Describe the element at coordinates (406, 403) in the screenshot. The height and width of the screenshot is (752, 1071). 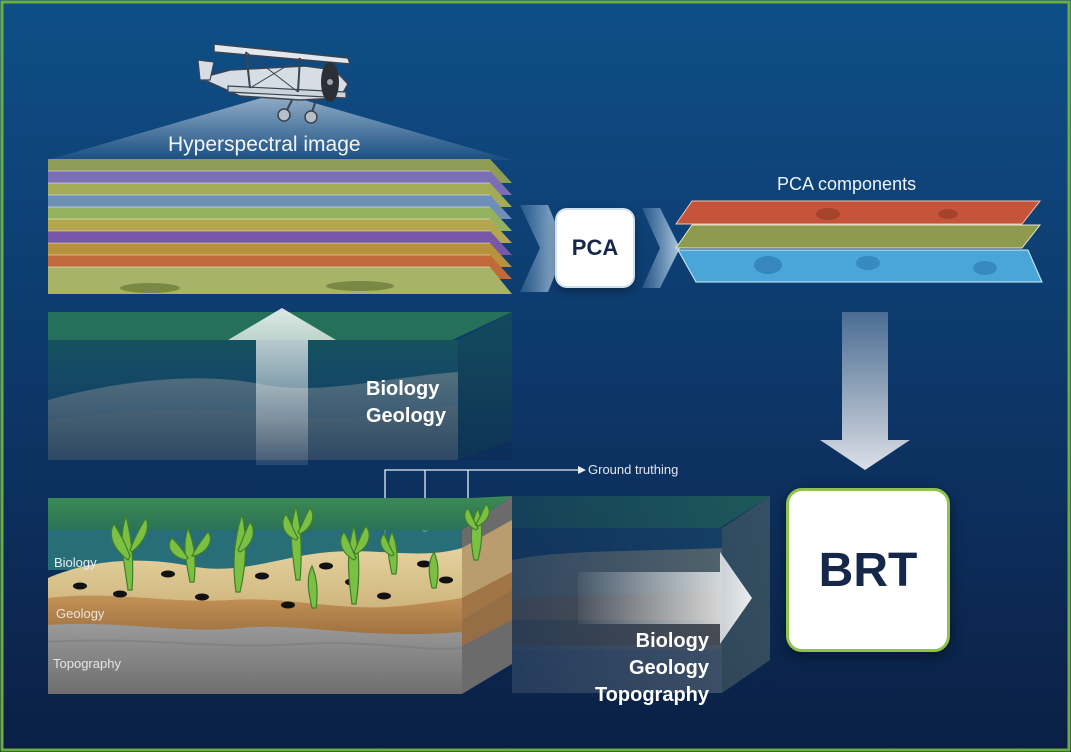
I see `biology-geology-label: Biology Geology` at that location.